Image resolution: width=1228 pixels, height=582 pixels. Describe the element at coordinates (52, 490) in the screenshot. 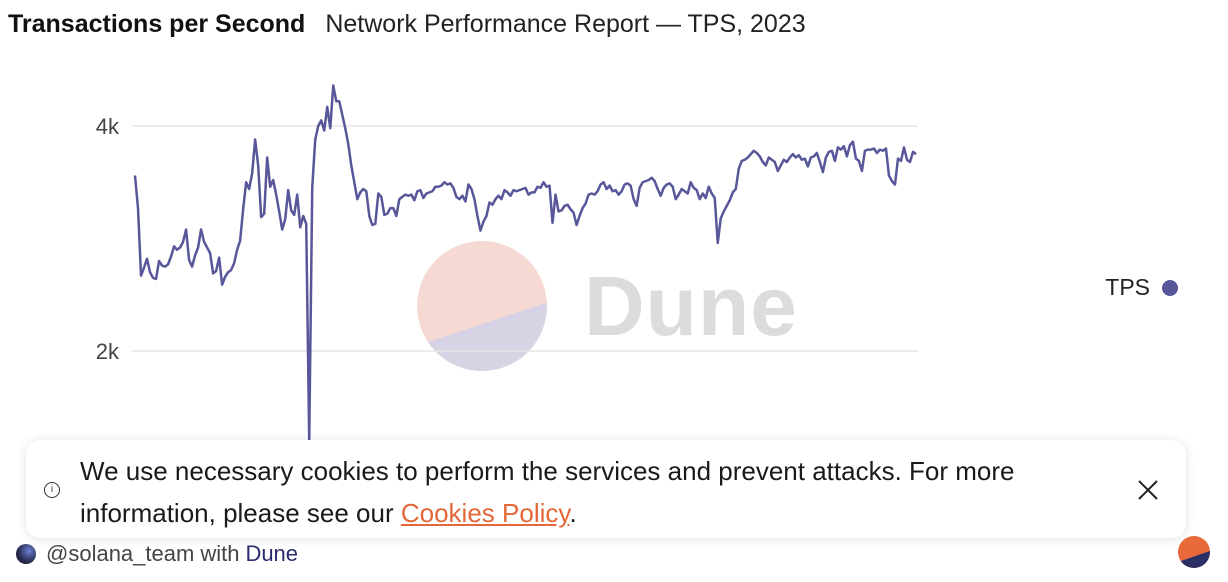

I see `info-icon: i` at that location.